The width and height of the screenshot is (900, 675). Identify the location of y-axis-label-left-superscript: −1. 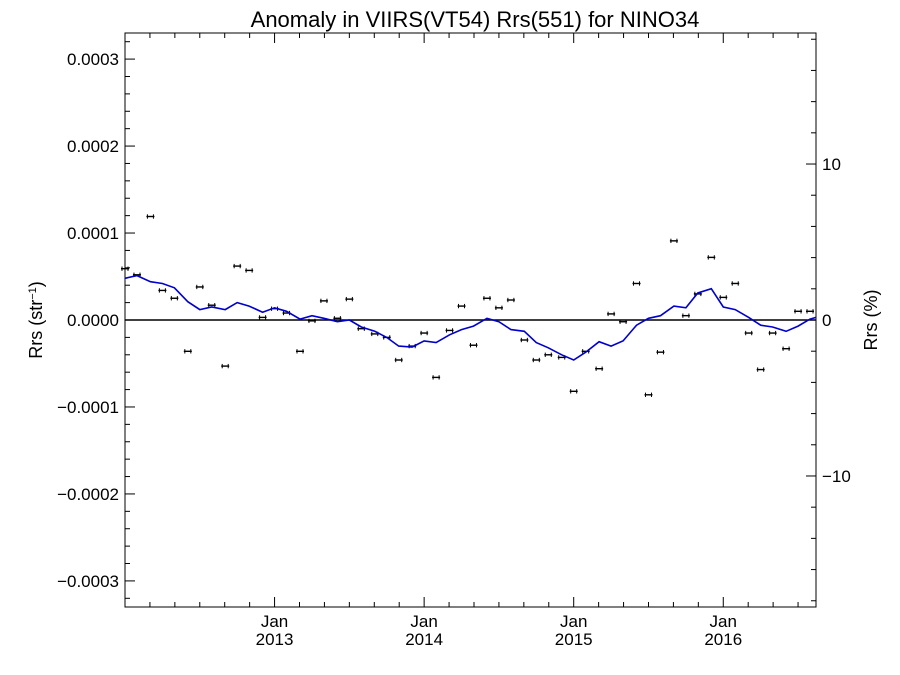
(33, 293).